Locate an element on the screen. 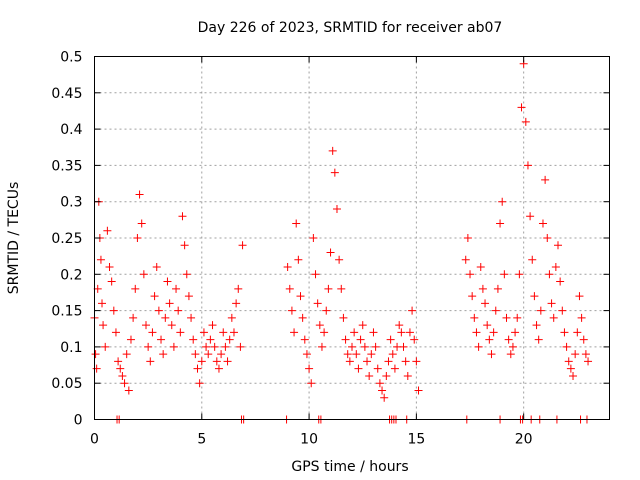 The width and height of the screenshot is (640, 480). y-tick-label: 0 is located at coordinates (78, 421).